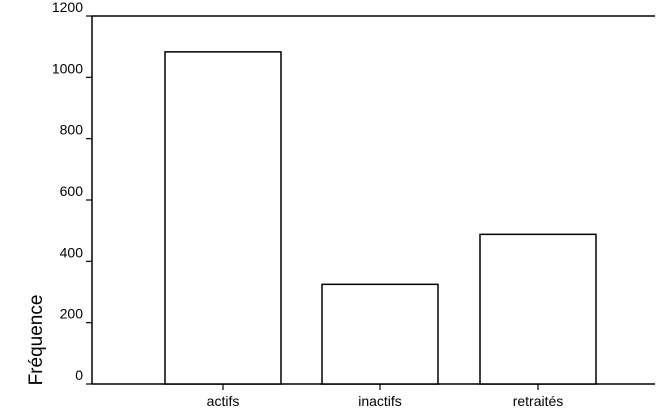 The width and height of the screenshot is (661, 412). Describe the element at coordinates (67, 7) in the screenshot. I see `y-tick-label: 1200` at that location.